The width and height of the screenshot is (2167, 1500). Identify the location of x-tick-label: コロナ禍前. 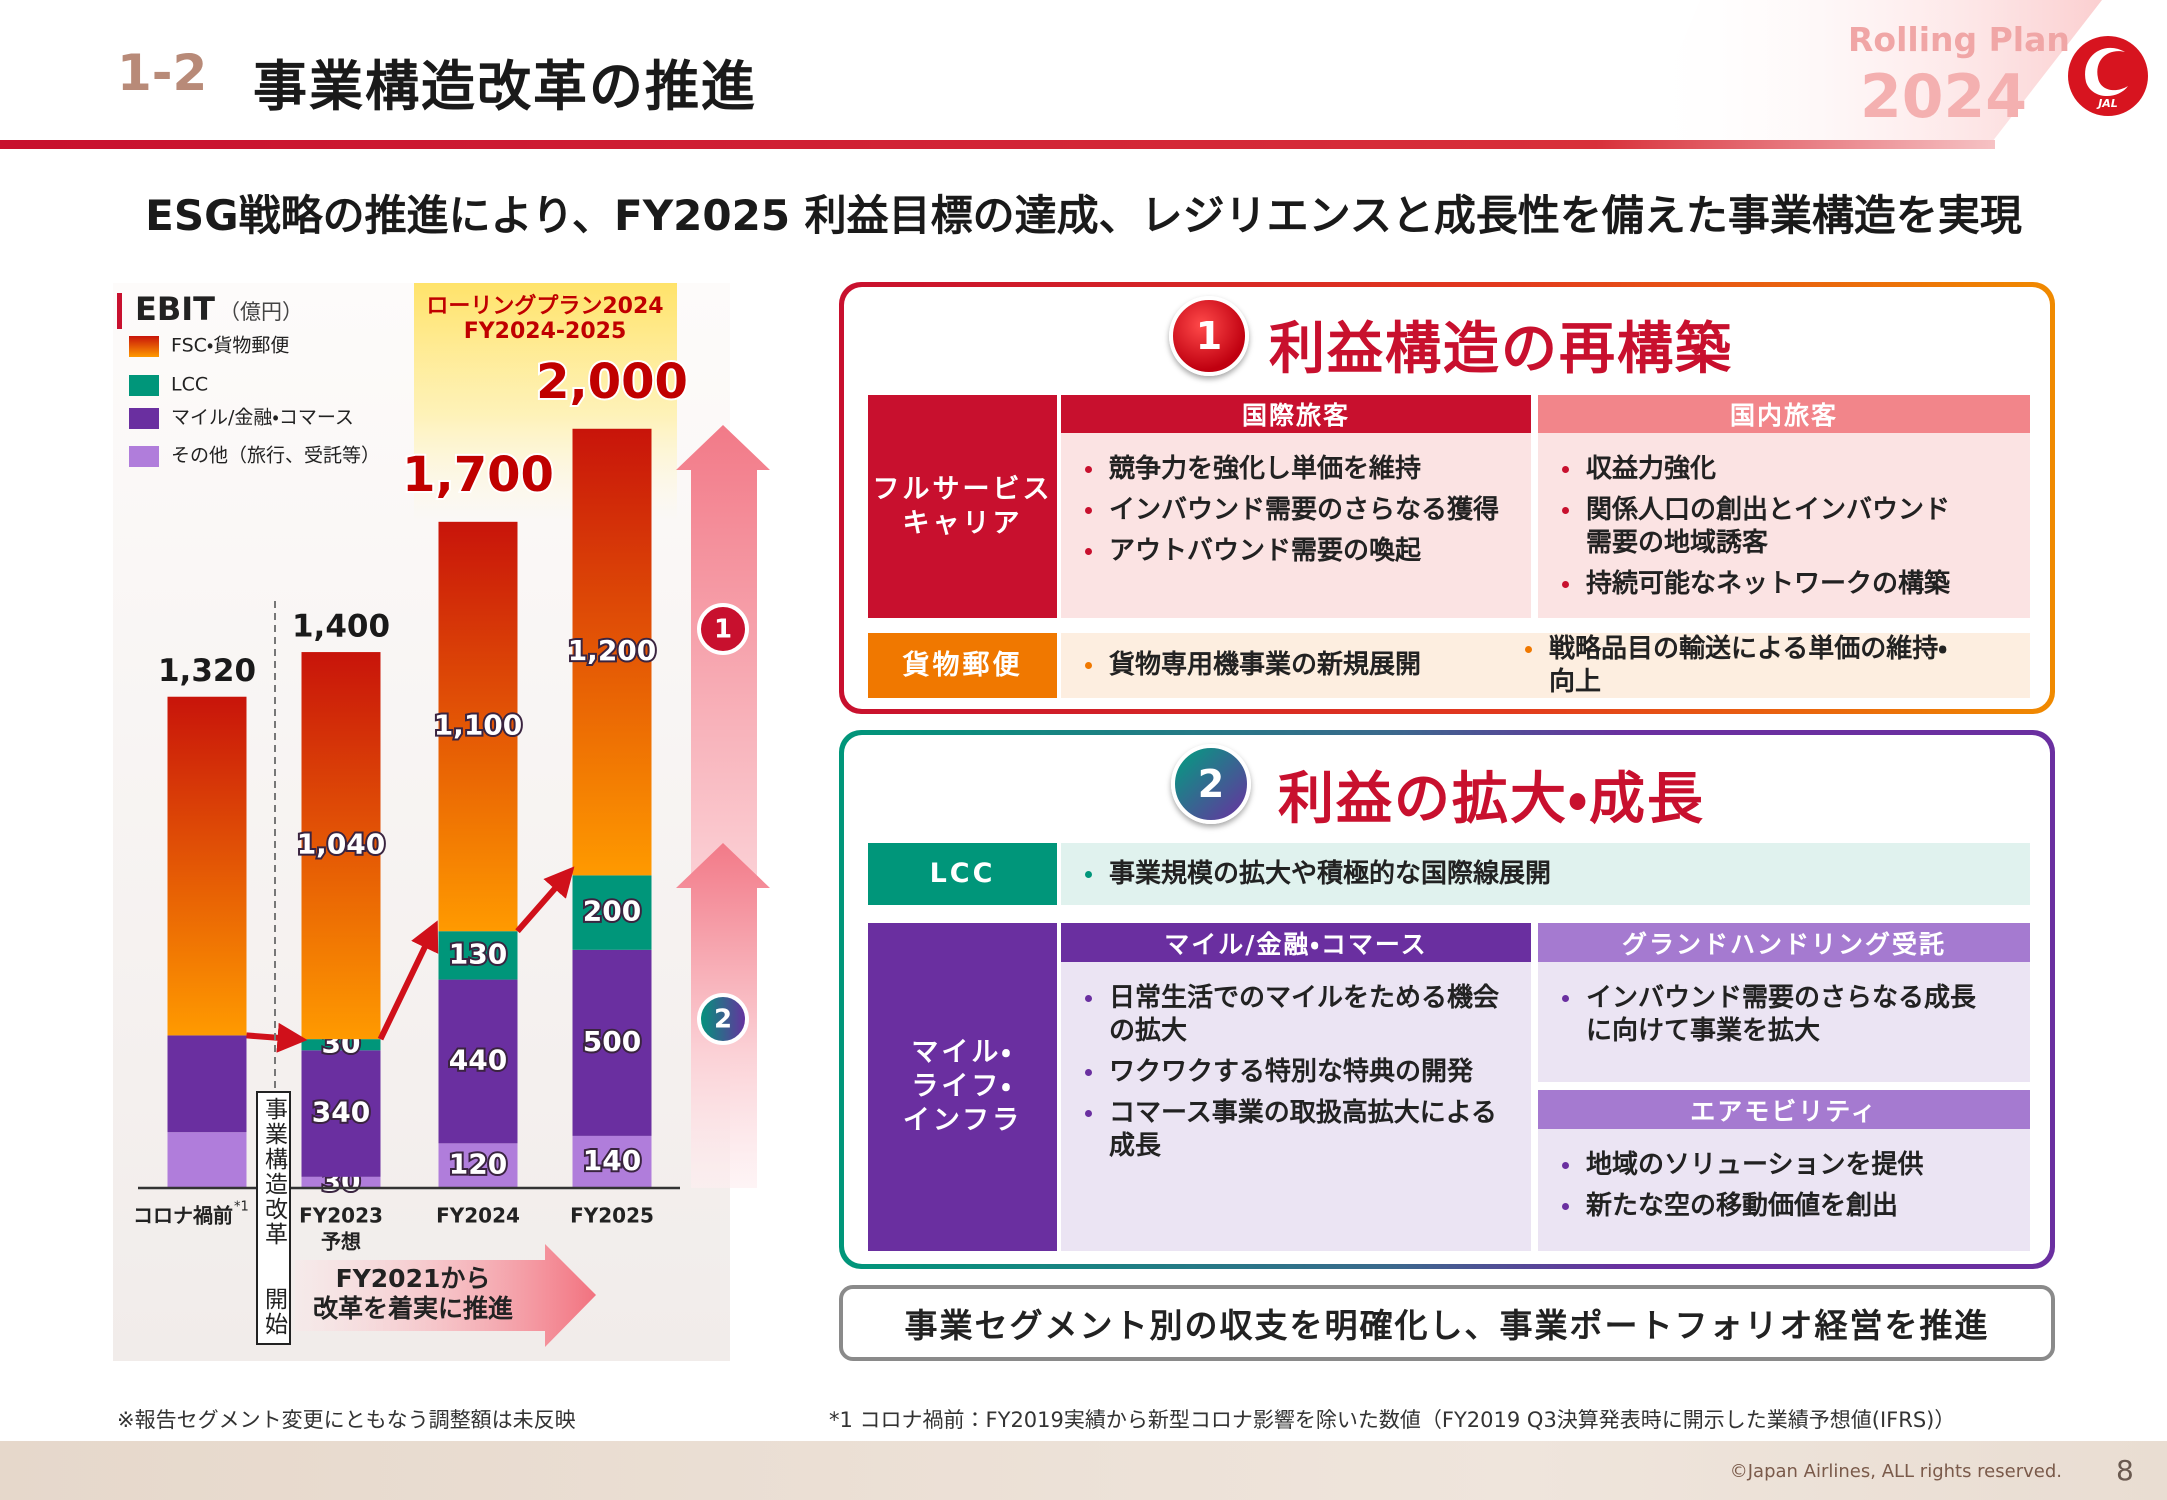
(183, 1216).